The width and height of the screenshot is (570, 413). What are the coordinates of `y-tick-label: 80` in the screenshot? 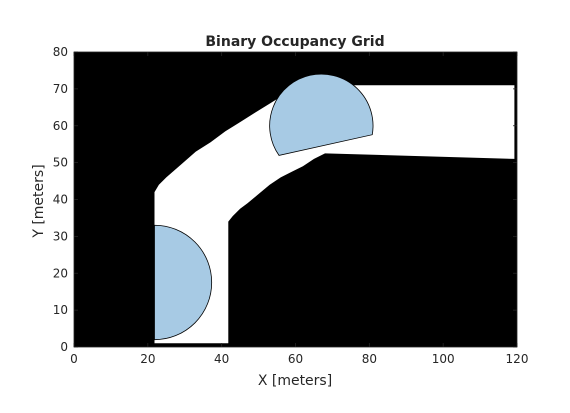 It's located at (60, 52).